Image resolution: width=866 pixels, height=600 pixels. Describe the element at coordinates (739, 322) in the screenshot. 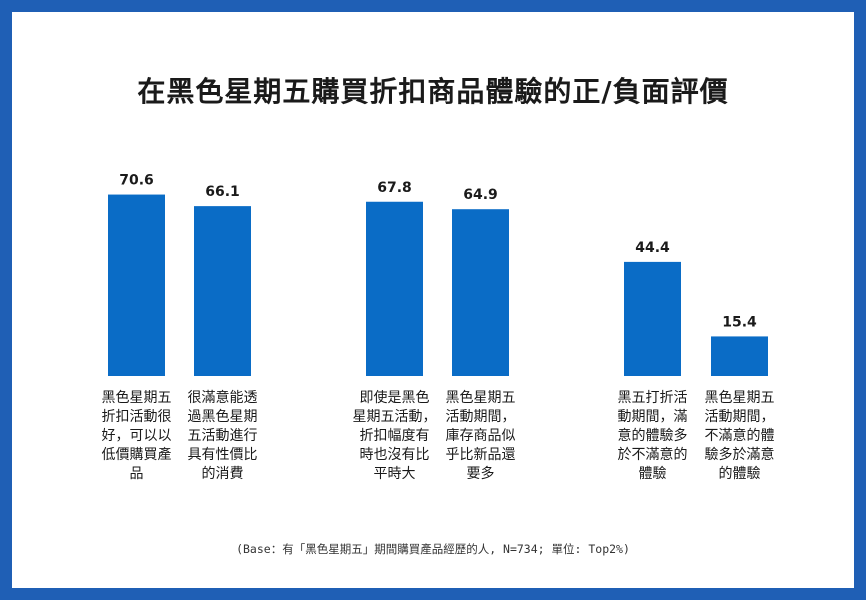

I see `value-label-6: 15.4` at that location.